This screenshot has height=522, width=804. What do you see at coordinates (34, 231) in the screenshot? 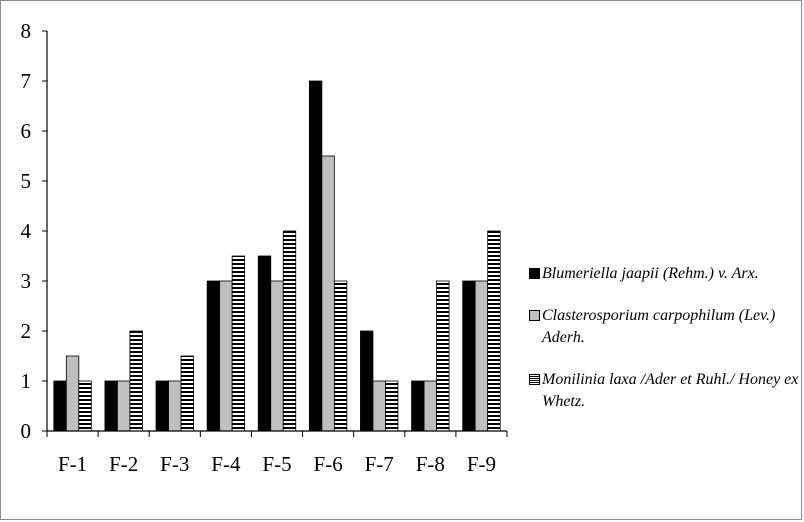
I see `y-axis-ticks: 0 1 2 3 4 5 6 7 8` at bounding box center [34, 231].